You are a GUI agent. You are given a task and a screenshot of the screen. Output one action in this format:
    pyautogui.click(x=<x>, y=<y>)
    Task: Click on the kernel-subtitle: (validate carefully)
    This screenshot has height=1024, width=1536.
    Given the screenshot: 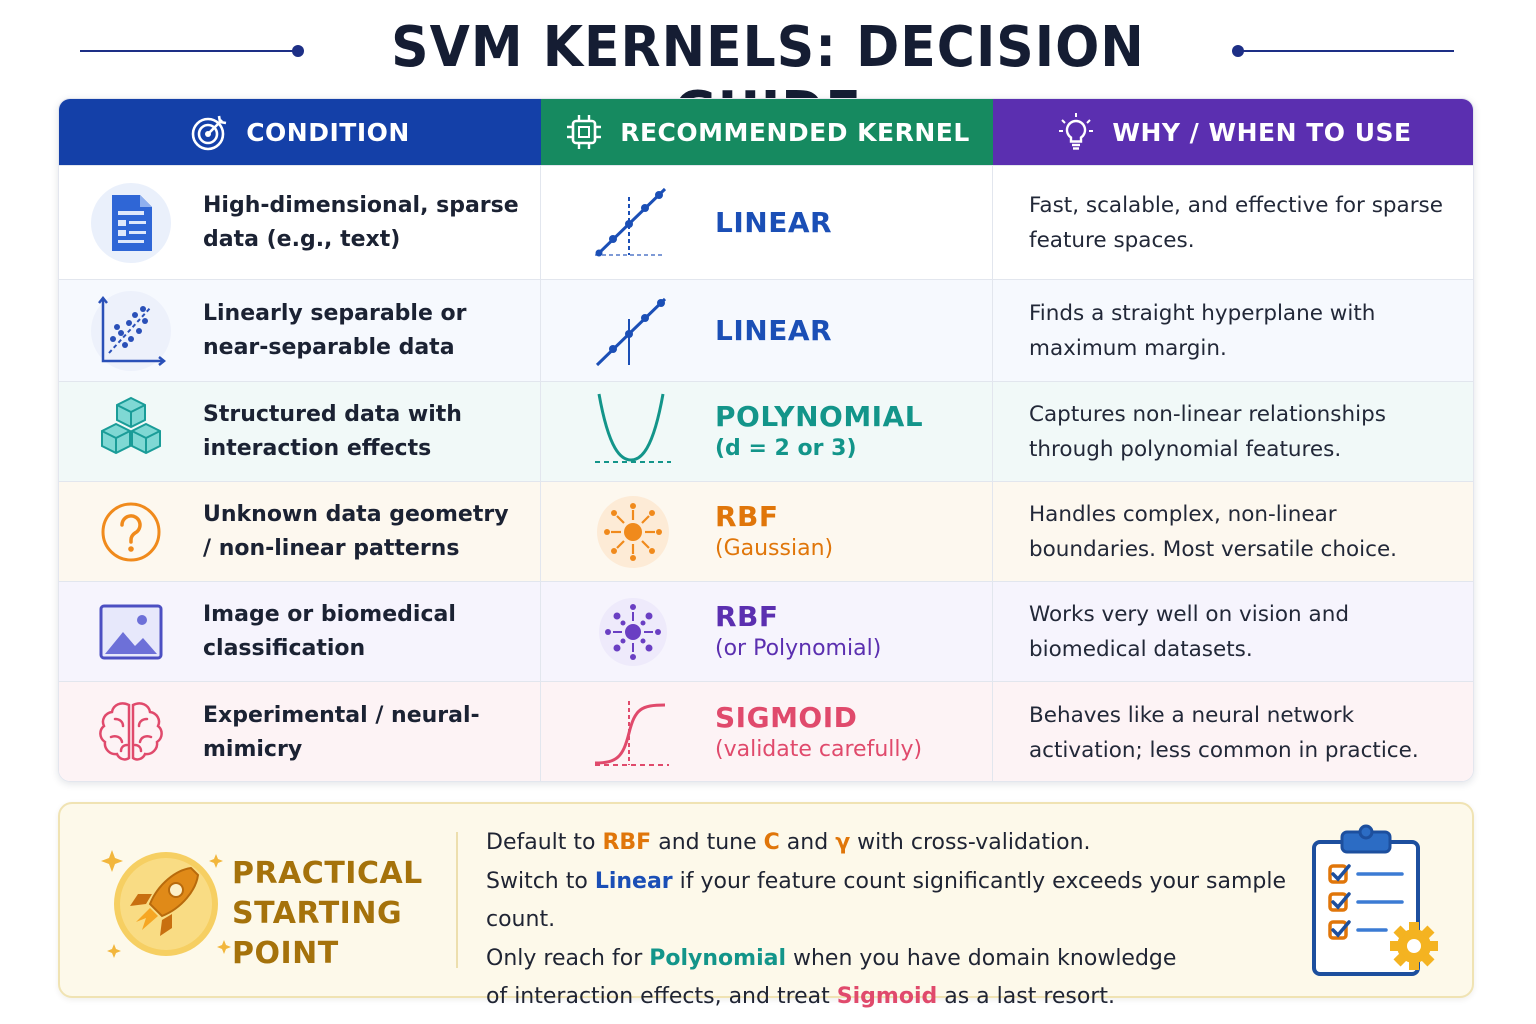 What is the action you would take?
    pyautogui.click(x=819, y=749)
    